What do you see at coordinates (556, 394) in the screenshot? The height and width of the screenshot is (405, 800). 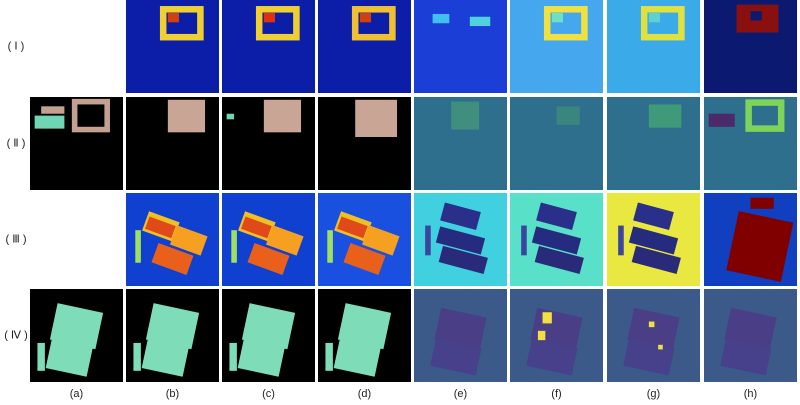 I see `column-label: (f)` at bounding box center [556, 394].